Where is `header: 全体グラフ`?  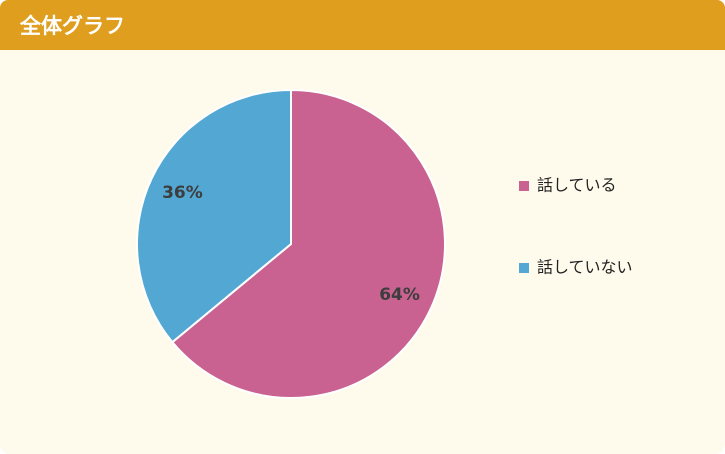
header: 全体グラフ is located at coordinates (362, 25).